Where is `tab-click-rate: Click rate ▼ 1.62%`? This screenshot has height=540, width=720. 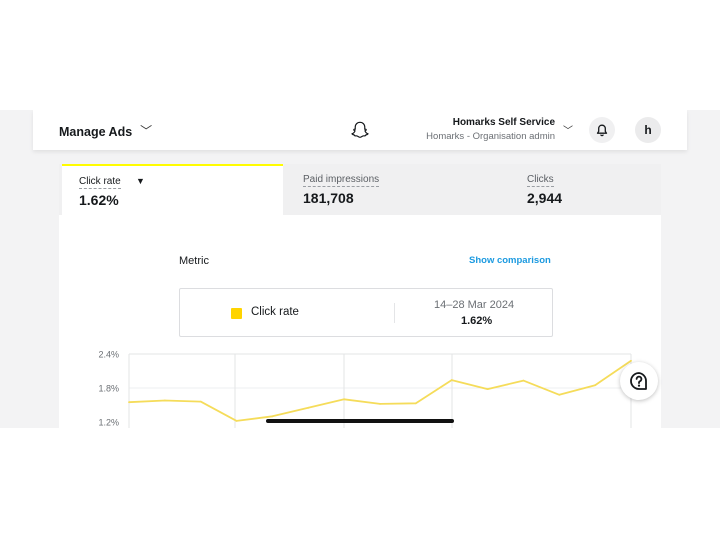
tab-click-rate: Click rate ▼ 1.62% is located at coordinates (172, 189).